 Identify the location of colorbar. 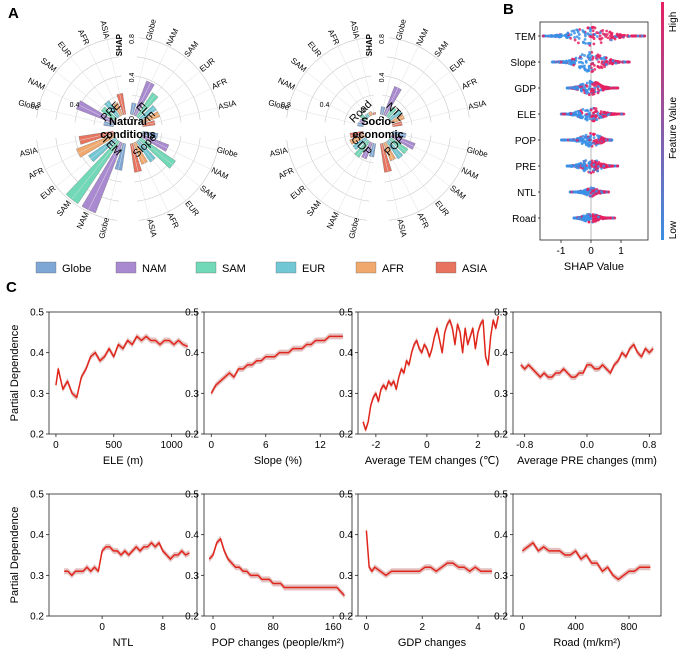
(662, 121).